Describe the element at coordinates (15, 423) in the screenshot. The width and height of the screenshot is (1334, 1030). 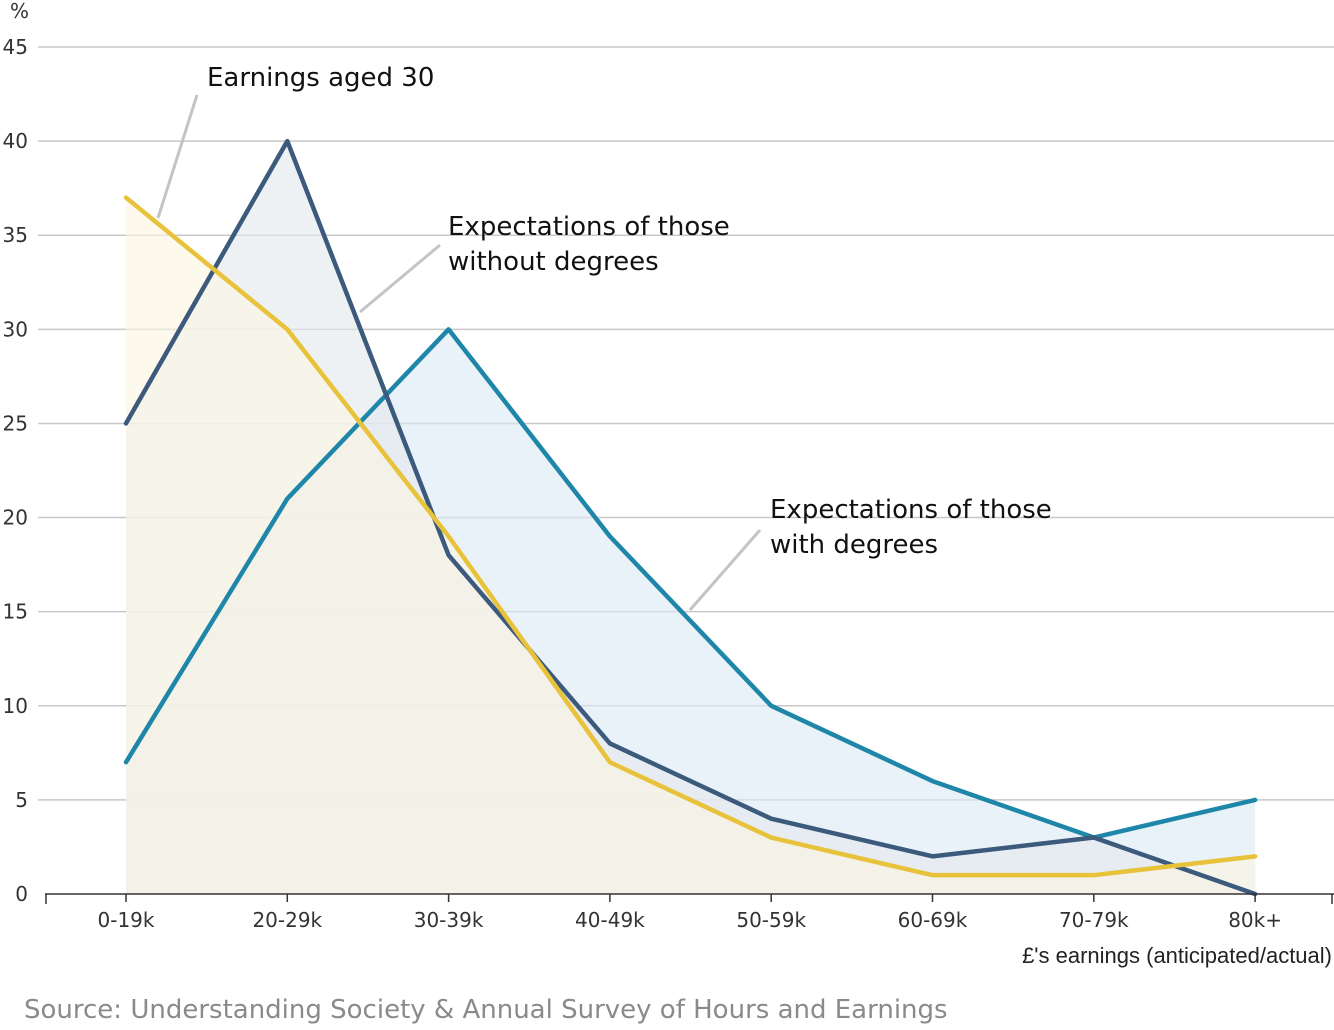
I see `y-tick-25: 25` at that location.